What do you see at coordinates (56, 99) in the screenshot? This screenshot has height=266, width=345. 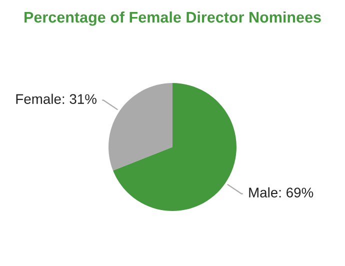 I see `slice-label: Female: 31%` at bounding box center [56, 99].